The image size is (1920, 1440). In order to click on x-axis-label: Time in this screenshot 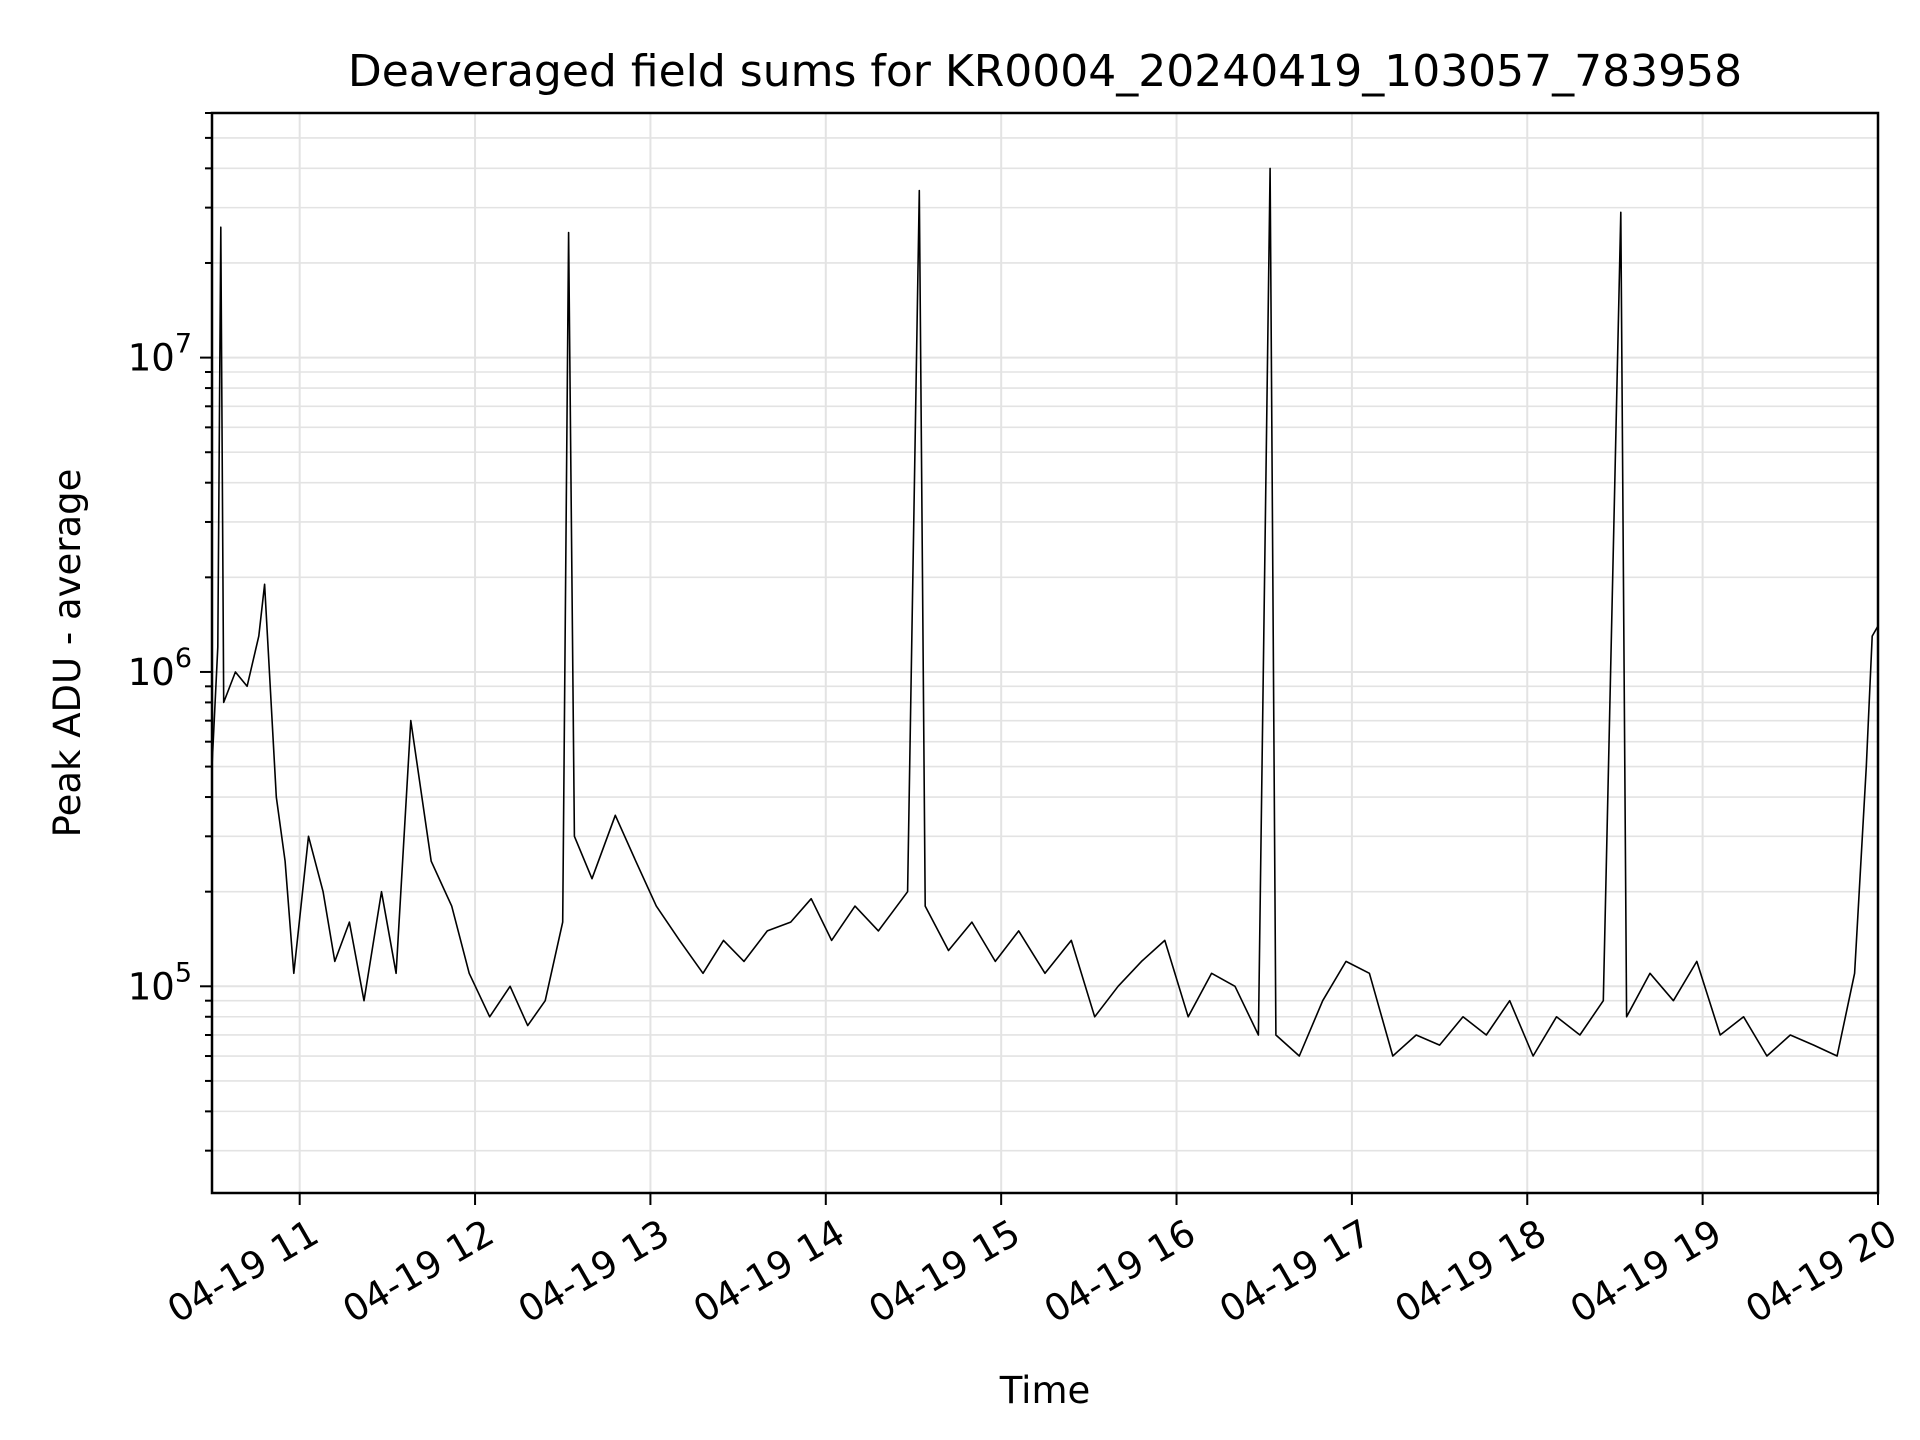, I will do `click(1045, 1390)`.